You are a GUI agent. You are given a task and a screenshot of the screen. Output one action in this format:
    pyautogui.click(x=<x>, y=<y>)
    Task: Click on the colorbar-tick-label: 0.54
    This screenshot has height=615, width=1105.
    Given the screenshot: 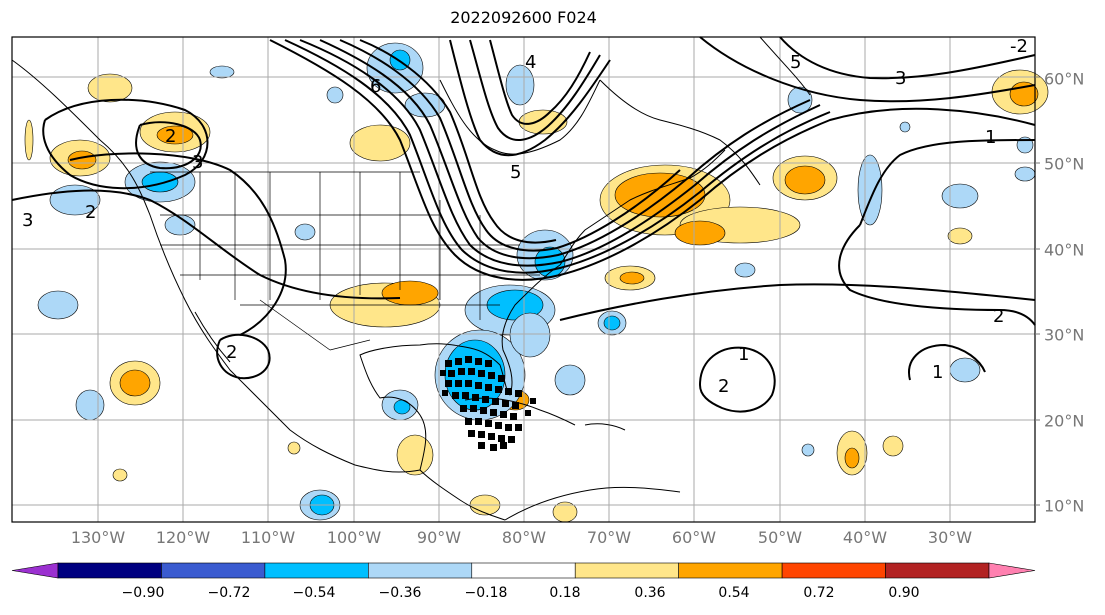 What is the action you would take?
    pyautogui.click(x=734, y=593)
    